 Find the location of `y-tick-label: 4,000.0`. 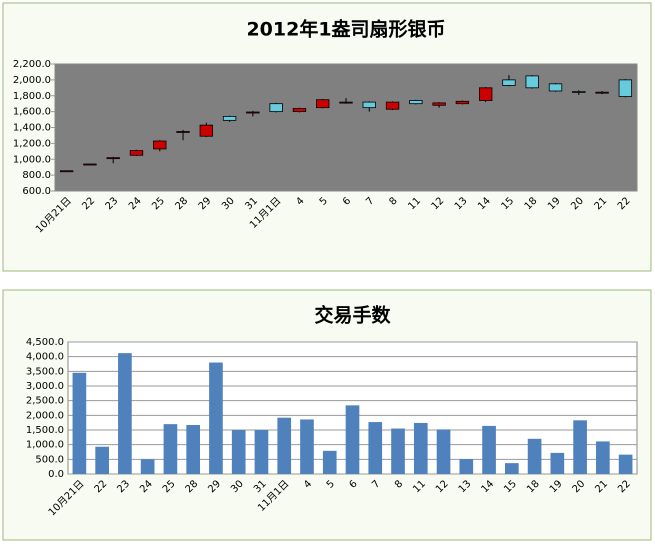

y-tick-label: 4,000.0 is located at coordinates (45, 357).